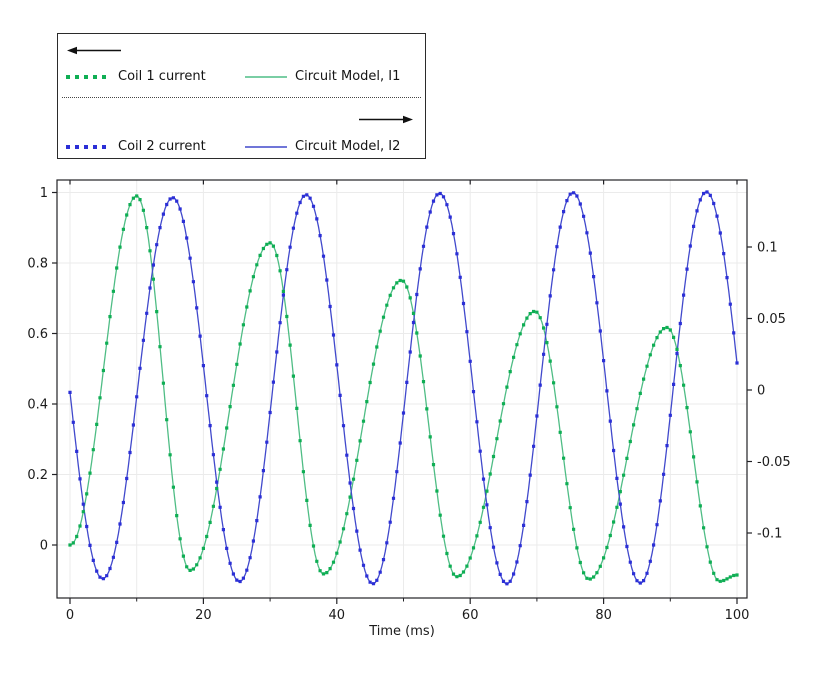 The width and height of the screenshot is (834, 684). Describe the element at coordinates (94, 50) in the screenshot. I see `left-axis-arrow-icon` at that location.